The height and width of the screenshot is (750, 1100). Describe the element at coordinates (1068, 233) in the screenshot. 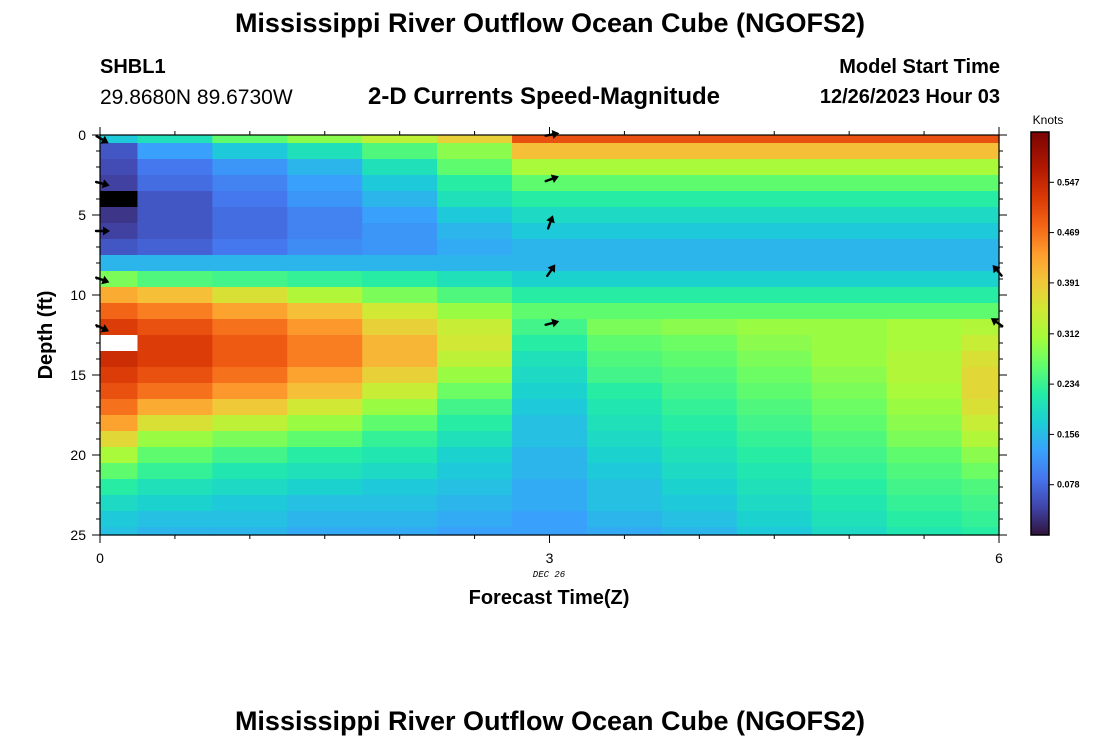

I see `colorbar-tick-label: 0.469` at that location.